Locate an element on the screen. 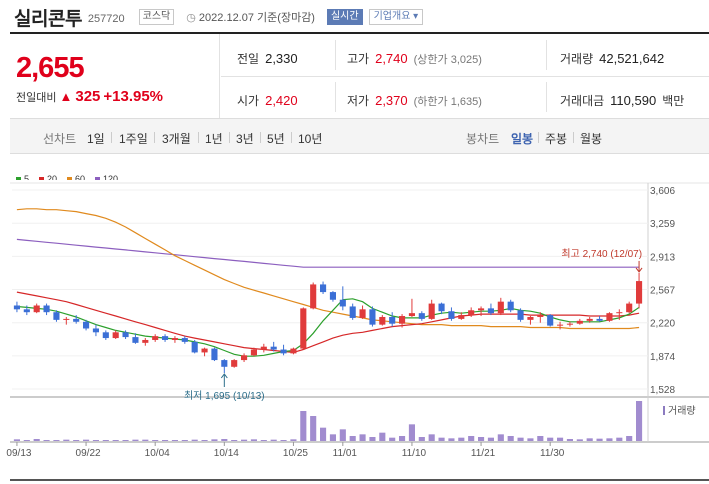  realtime-button: 실시간 is located at coordinates (344, 17).